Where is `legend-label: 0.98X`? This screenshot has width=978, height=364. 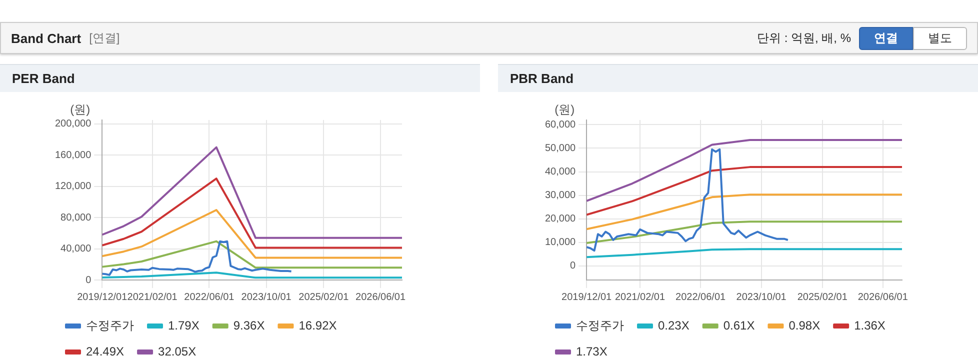
legend-label: 0.98X is located at coordinates (804, 325).